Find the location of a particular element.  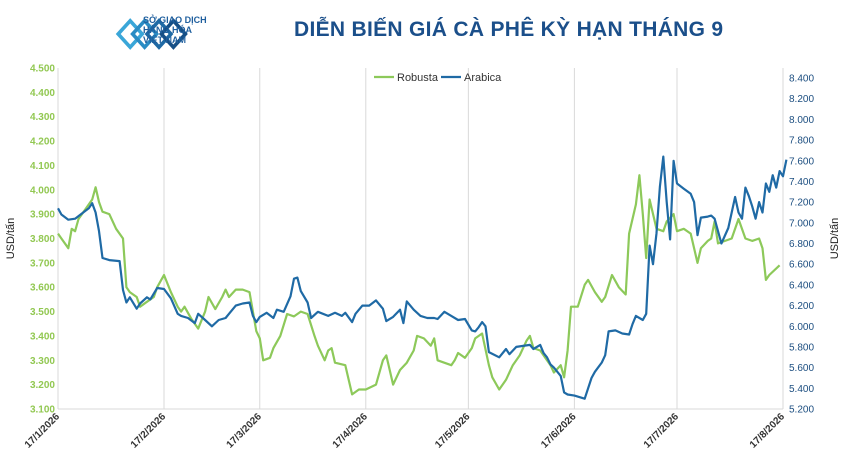

x-axis-tick-label: 17/7/2026 is located at coordinates (662, 431).